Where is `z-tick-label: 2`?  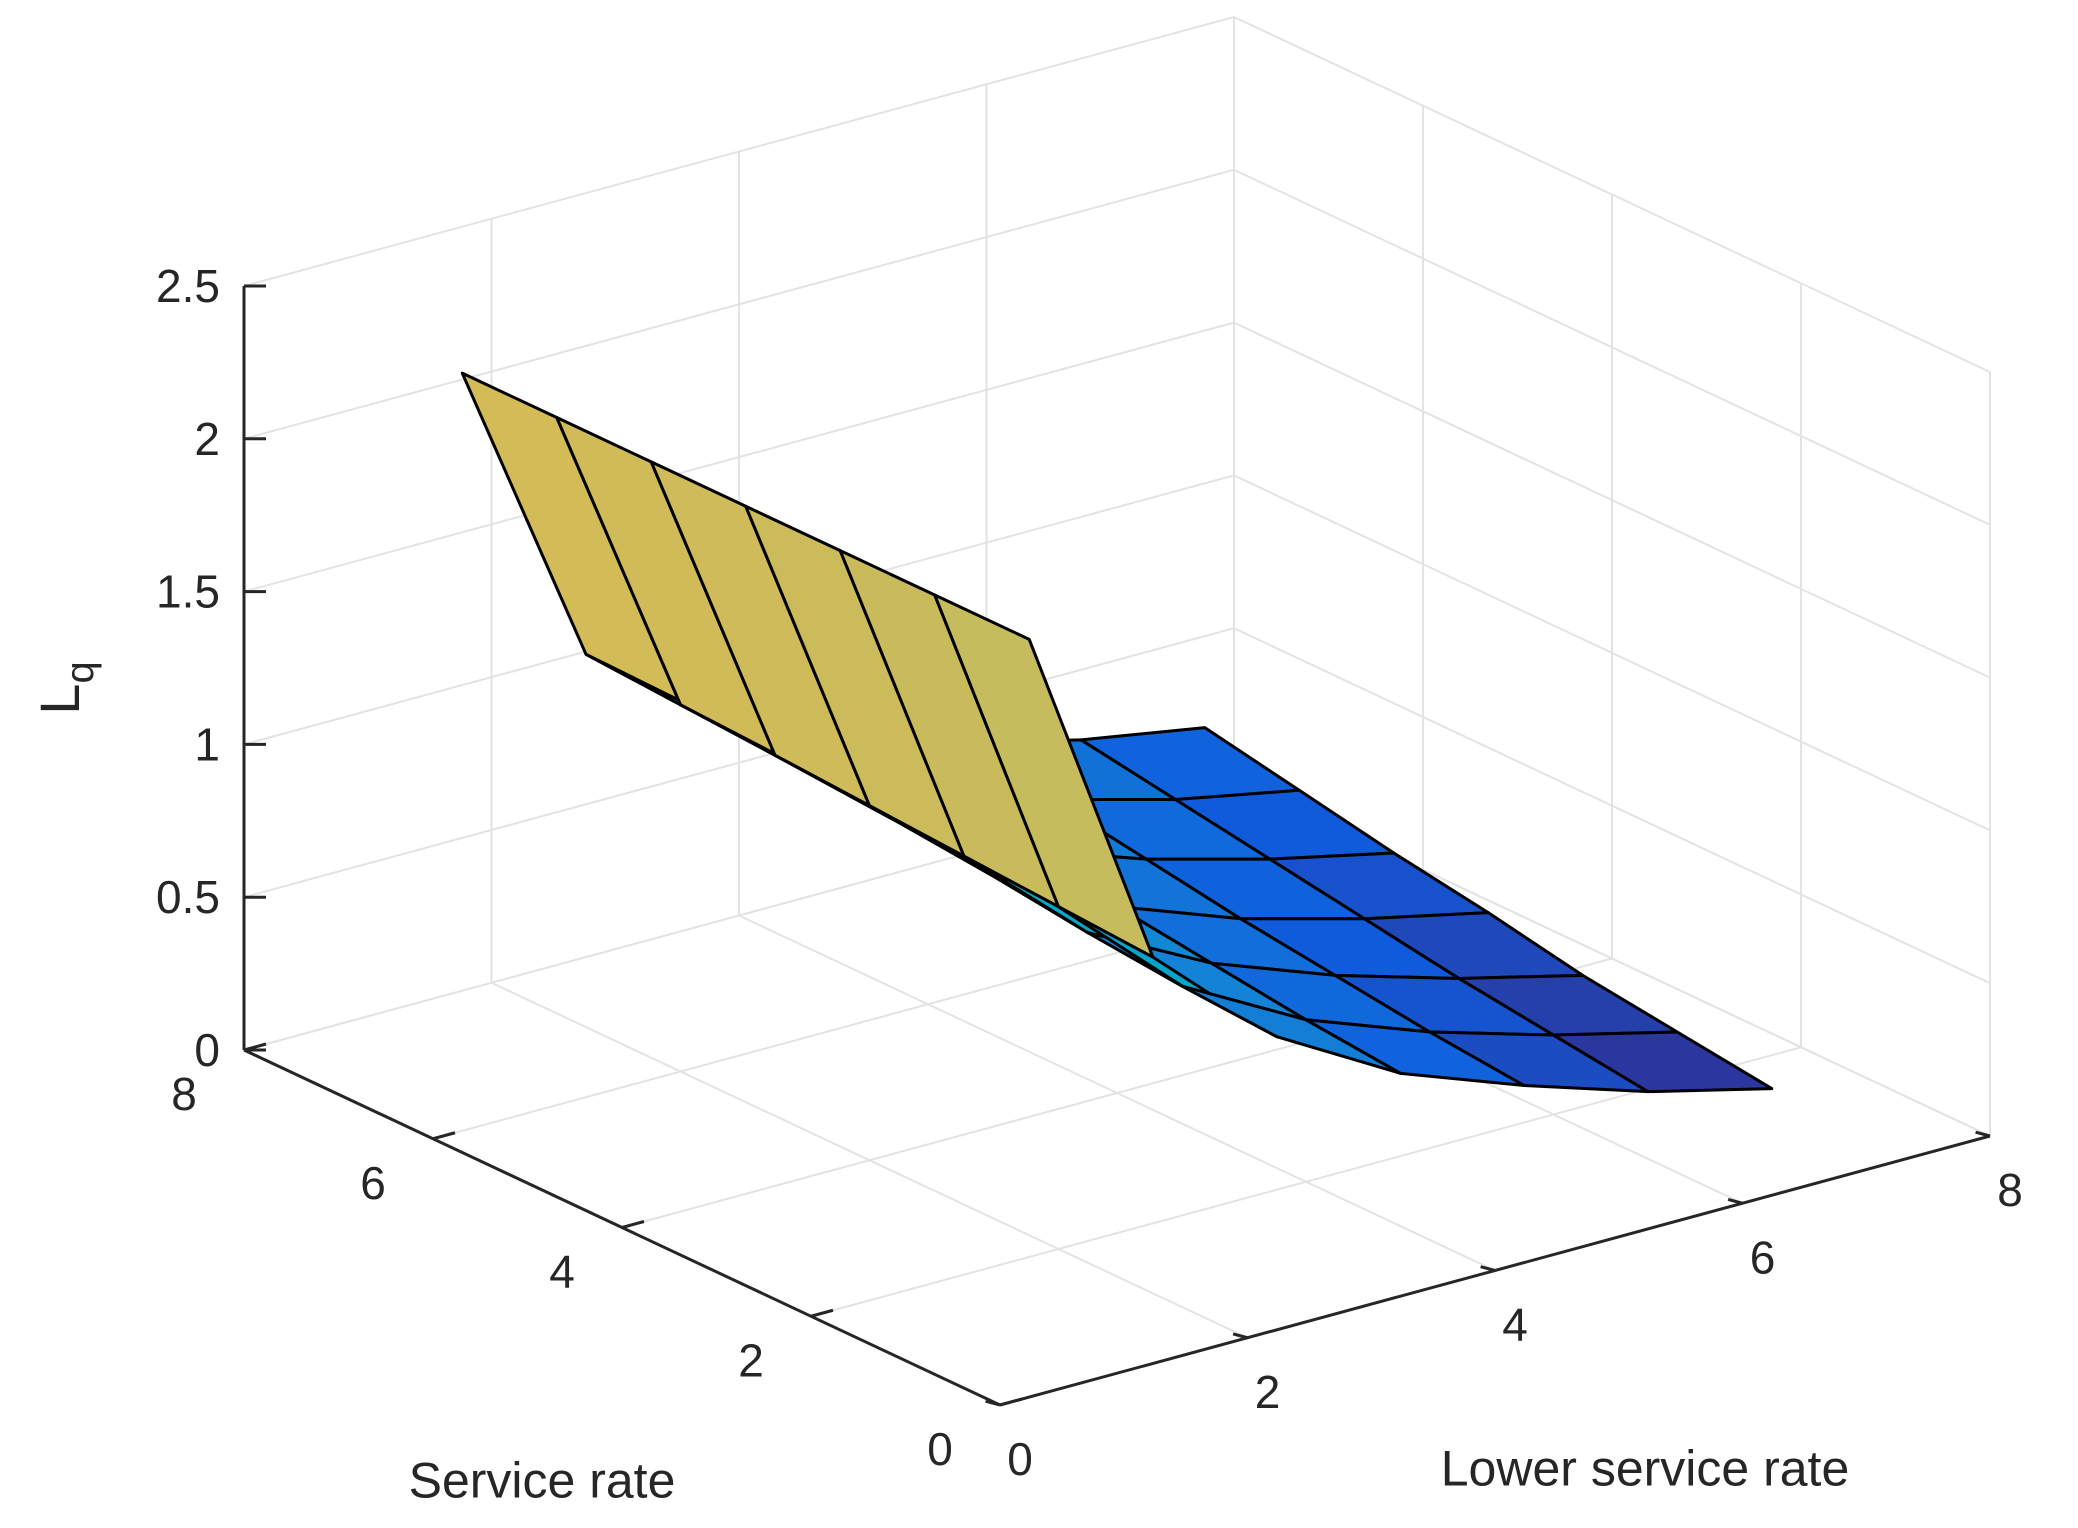 z-tick-label: 2 is located at coordinates (207, 439).